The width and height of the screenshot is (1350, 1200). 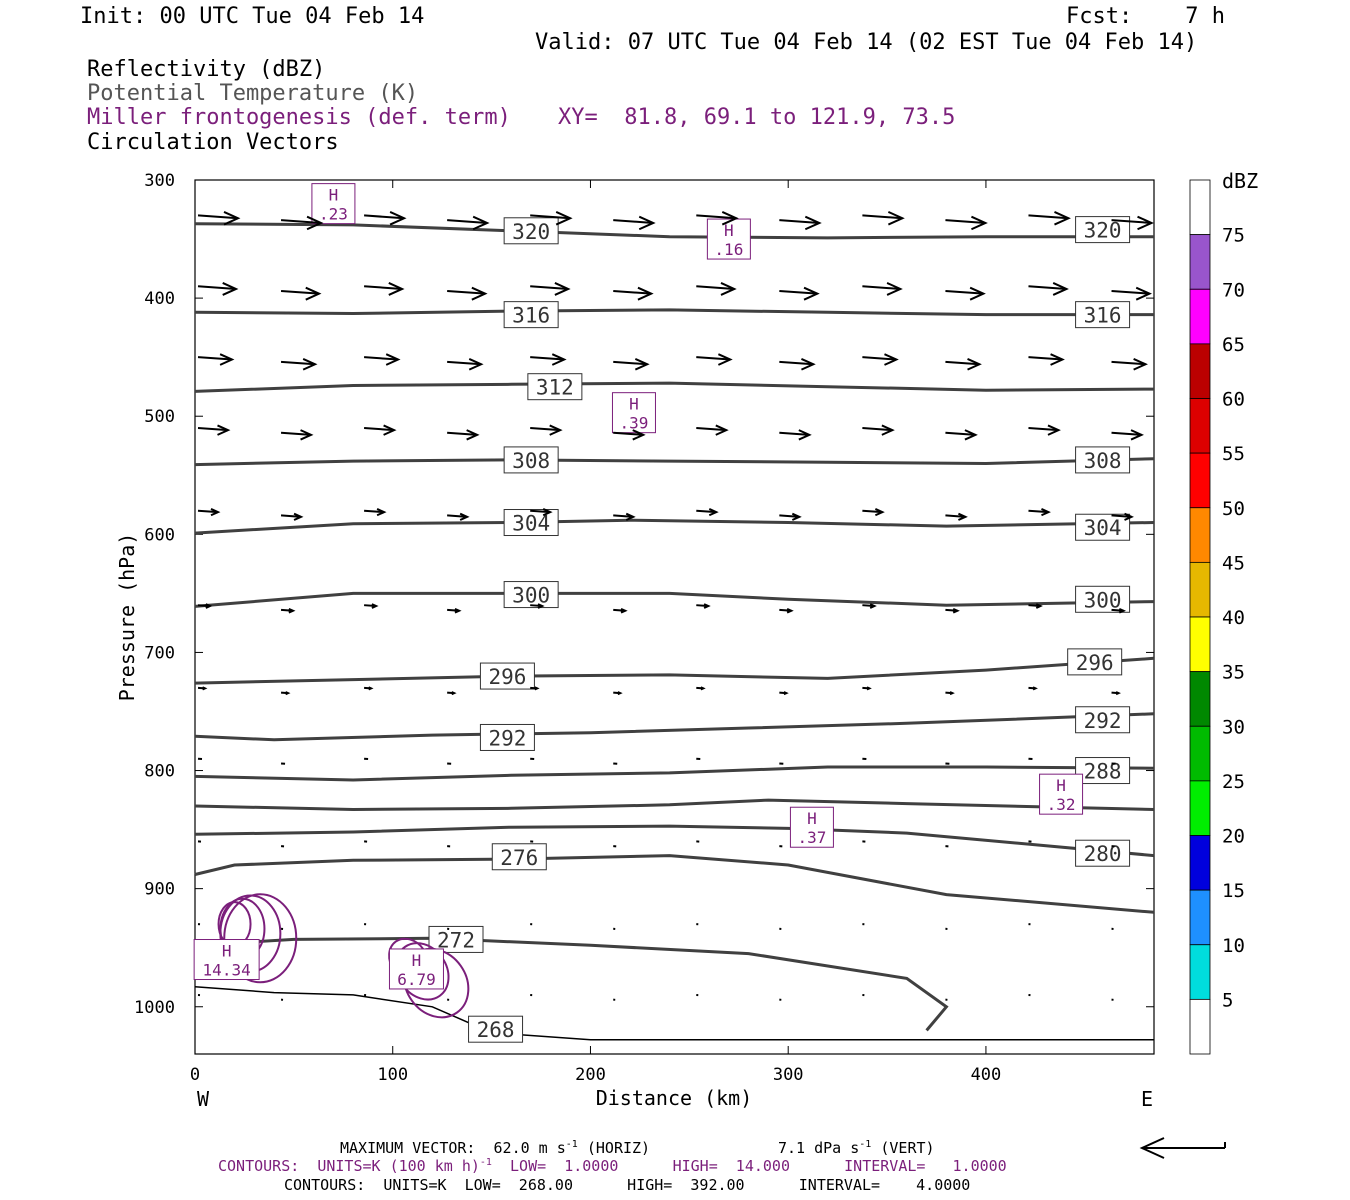 I want to click on theta-label: 300, so click(x=531, y=596).